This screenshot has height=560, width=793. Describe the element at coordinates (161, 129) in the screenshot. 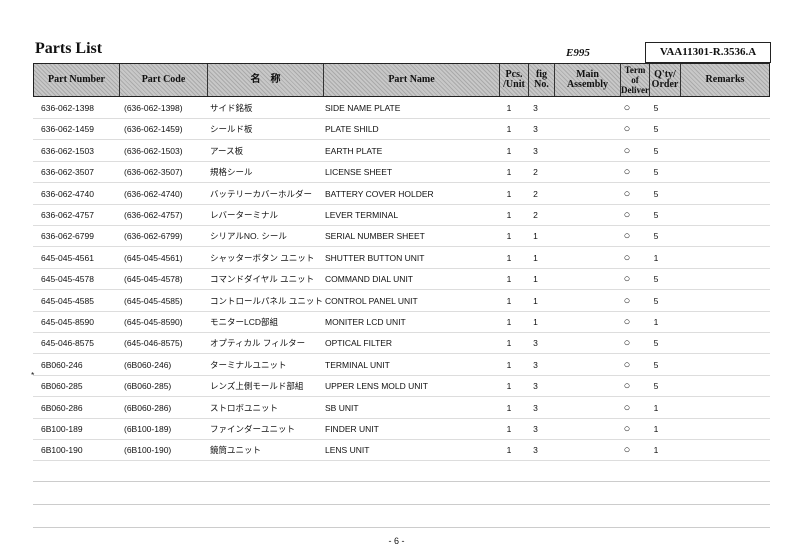

I see `part-code: (636-062-1459)` at that location.